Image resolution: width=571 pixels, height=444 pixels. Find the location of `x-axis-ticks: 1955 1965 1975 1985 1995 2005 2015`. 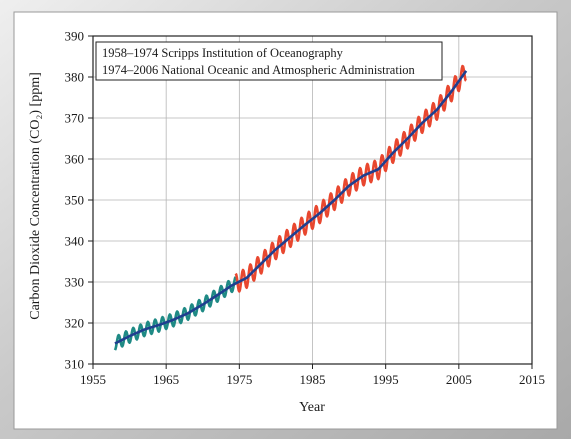

x-axis-ticks: 1955 1965 1975 1985 1995 2005 2015 is located at coordinates (312, 375).